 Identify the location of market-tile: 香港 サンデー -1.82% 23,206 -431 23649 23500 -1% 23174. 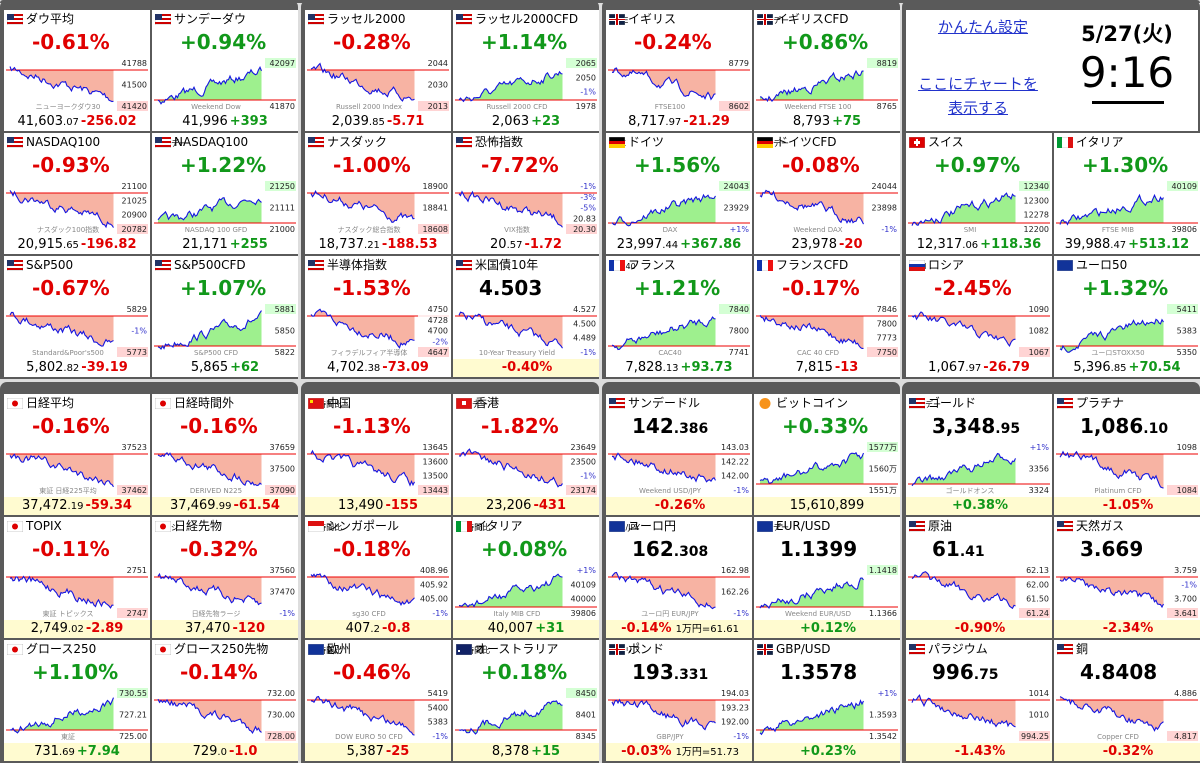
(526, 454).